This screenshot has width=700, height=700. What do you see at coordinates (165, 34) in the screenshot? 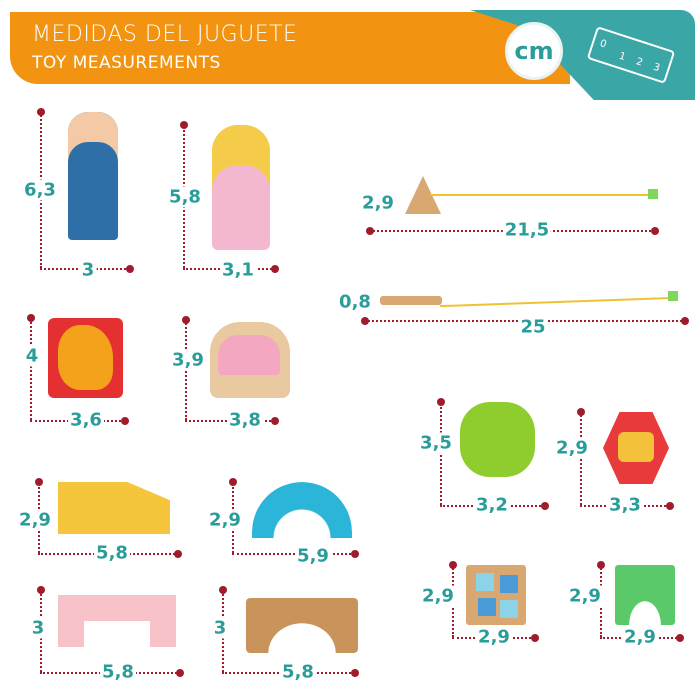
I see `title: MEDIDAS DEL JUGUETE` at bounding box center [165, 34].